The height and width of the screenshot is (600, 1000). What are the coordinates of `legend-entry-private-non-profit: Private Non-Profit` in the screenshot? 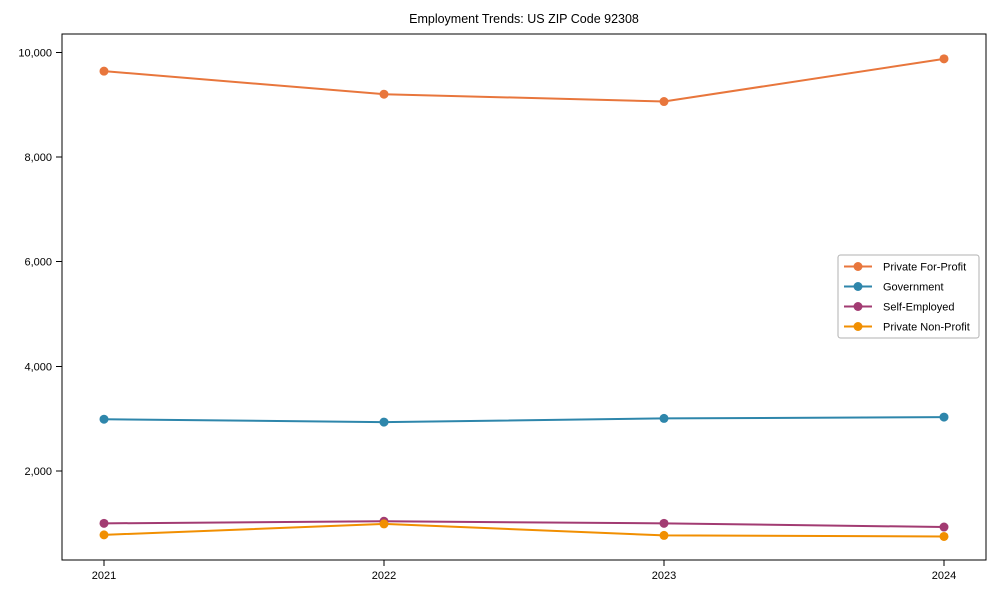 It's located at (907, 328).